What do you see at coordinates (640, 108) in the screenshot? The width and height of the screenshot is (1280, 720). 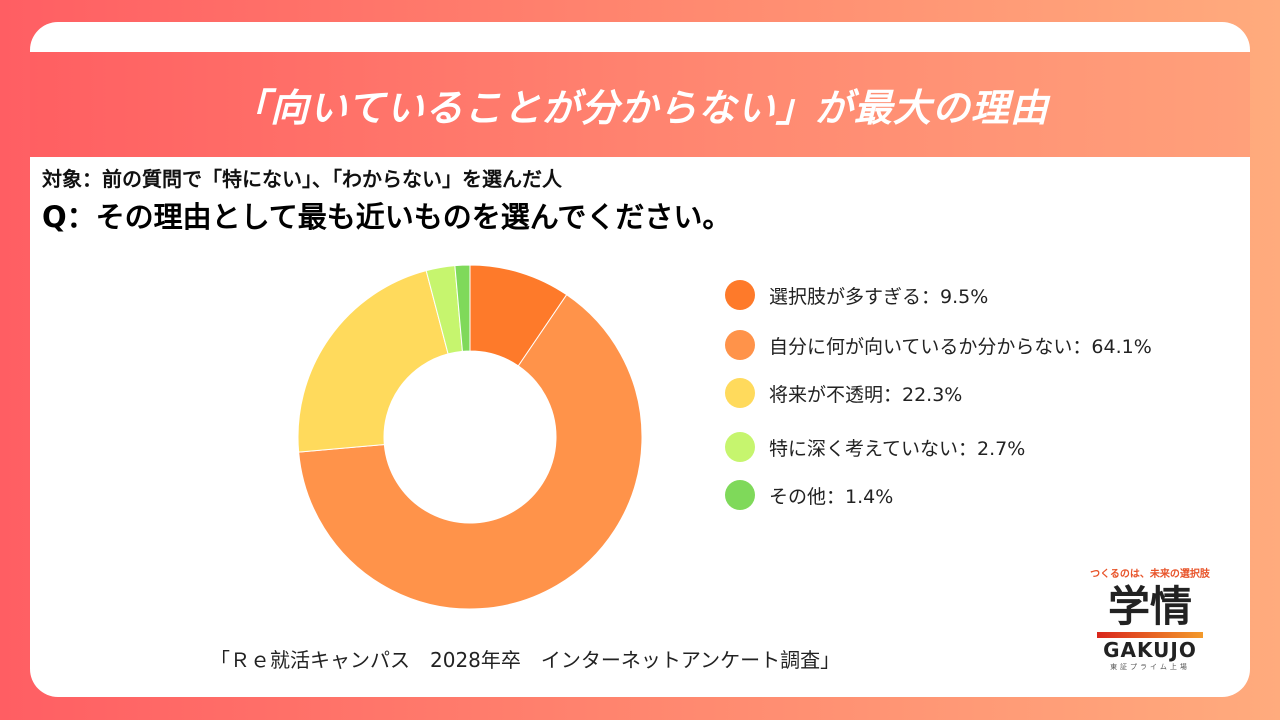 I see `banner-title: 「向いていることが分からない」が最大の理由` at bounding box center [640, 108].